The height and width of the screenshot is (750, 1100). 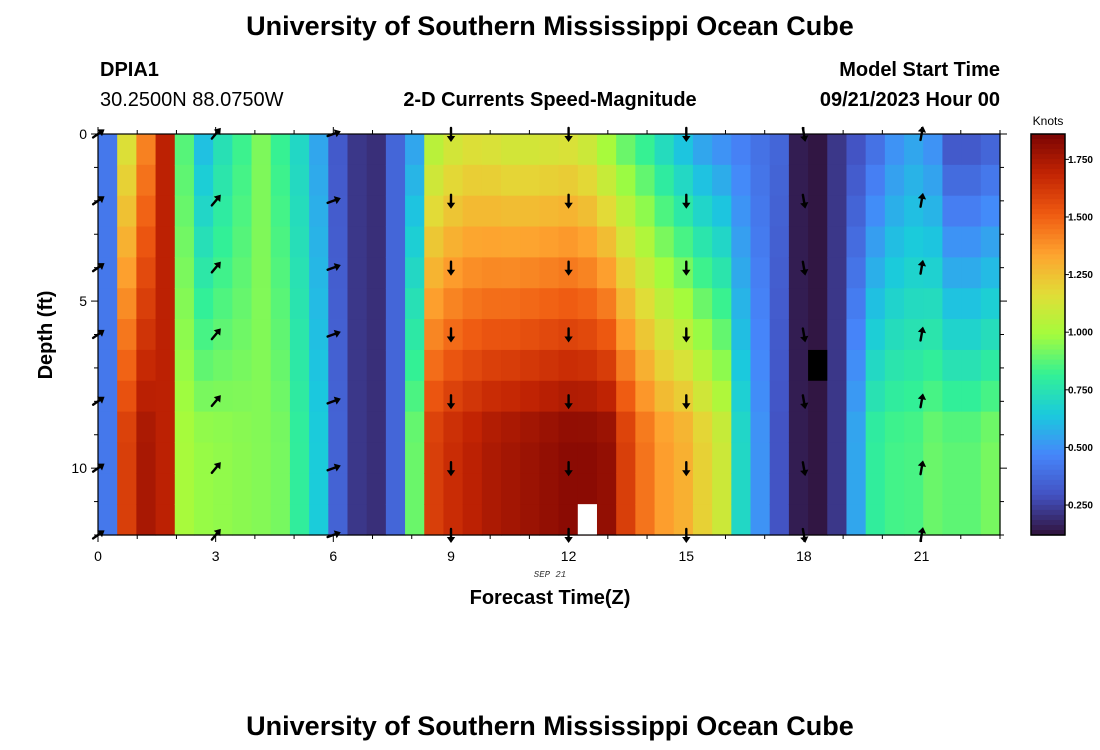 I want to click on x-tick-label: 3, so click(x=216, y=556).